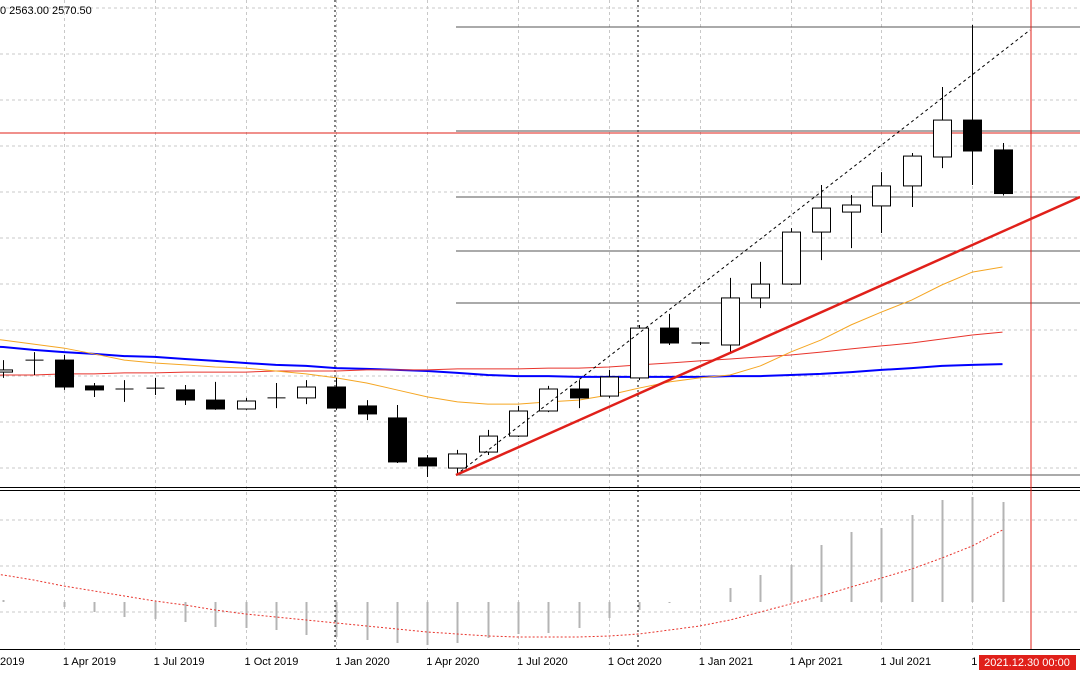 This screenshot has height=675, width=1080. I want to click on crosshair-label-box, so click(1027, 662).